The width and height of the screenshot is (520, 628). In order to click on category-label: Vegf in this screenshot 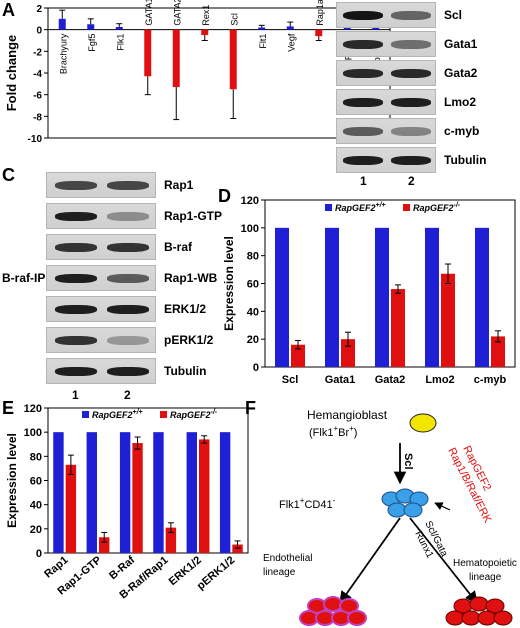, I will do `click(291, 42)`.